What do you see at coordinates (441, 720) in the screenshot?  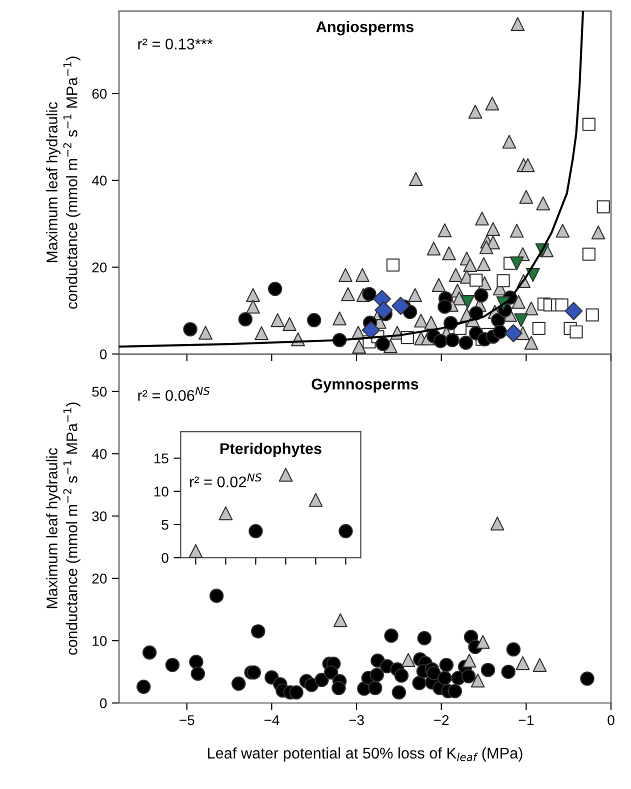 I see `x-tick-label: −2` at bounding box center [441, 720].